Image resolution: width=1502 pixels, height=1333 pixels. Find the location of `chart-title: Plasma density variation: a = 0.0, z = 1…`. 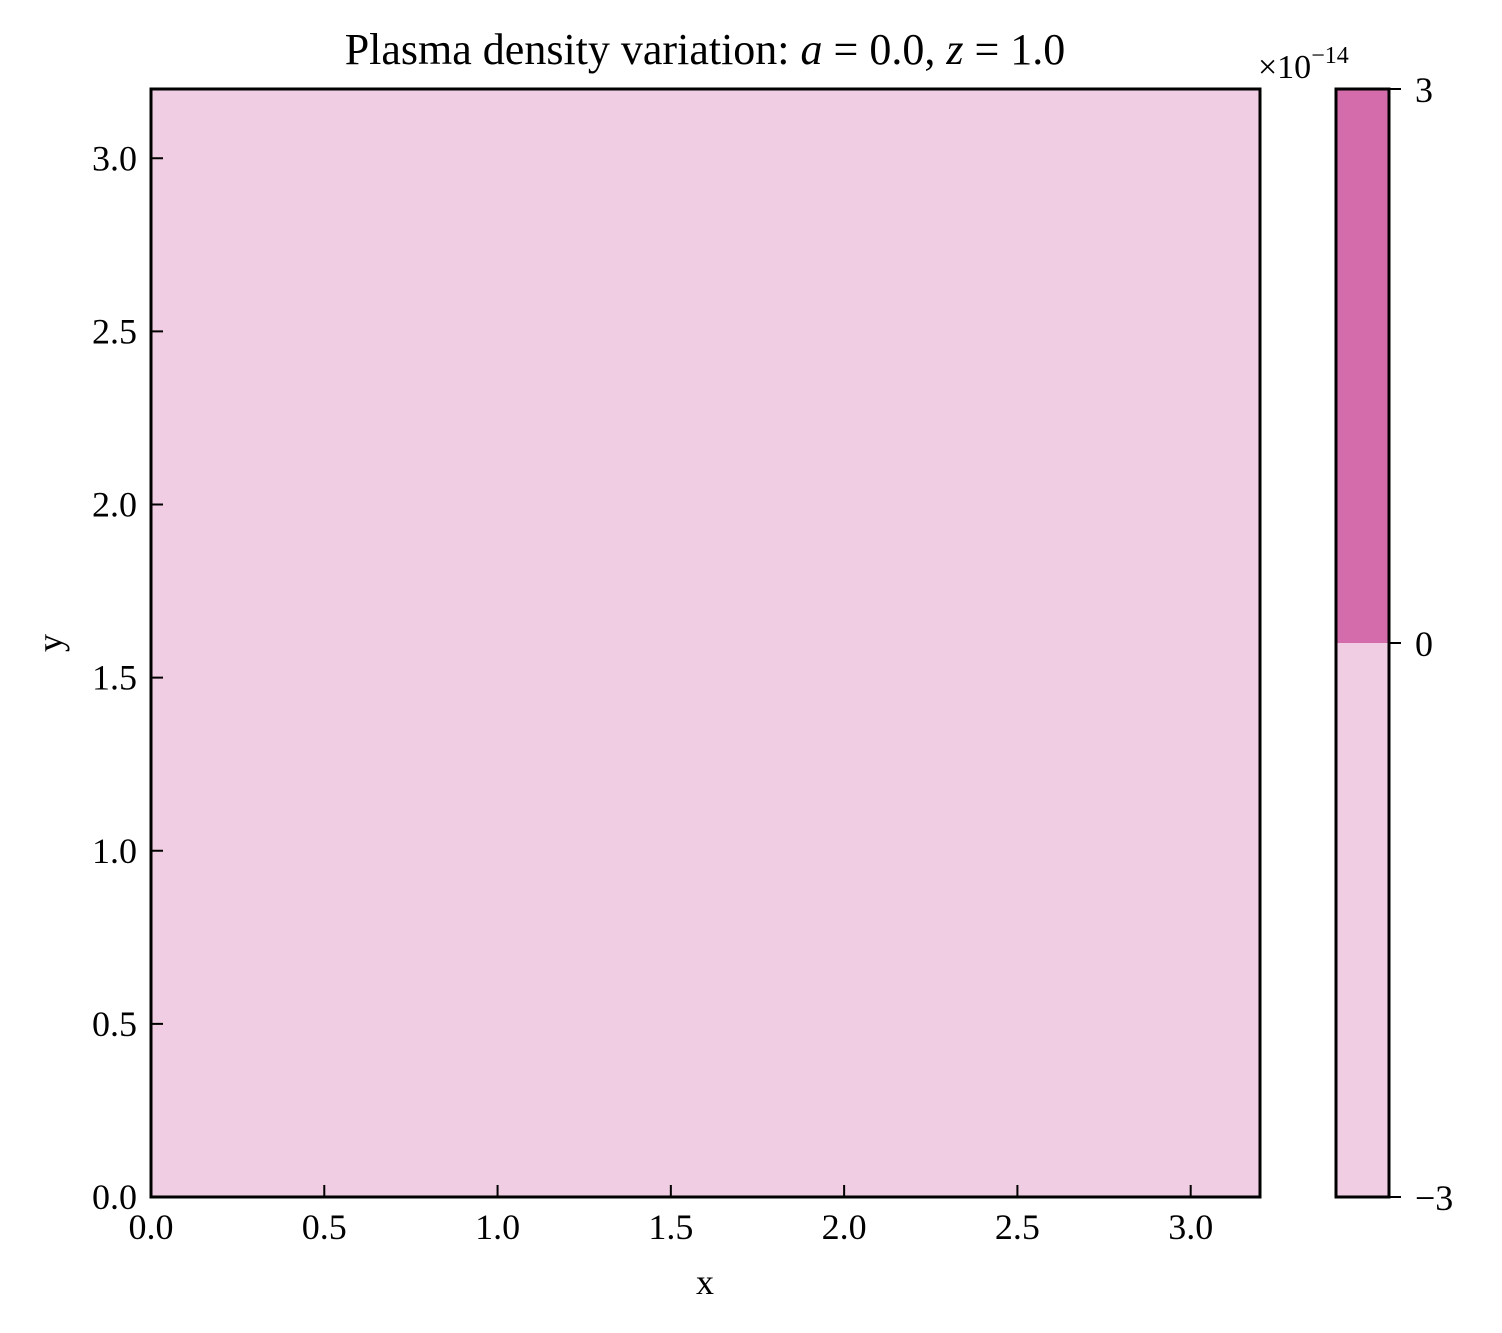

chart-title: Plasma density variation: a = 0.0, z = 1… is located at coordinates (705, 49).